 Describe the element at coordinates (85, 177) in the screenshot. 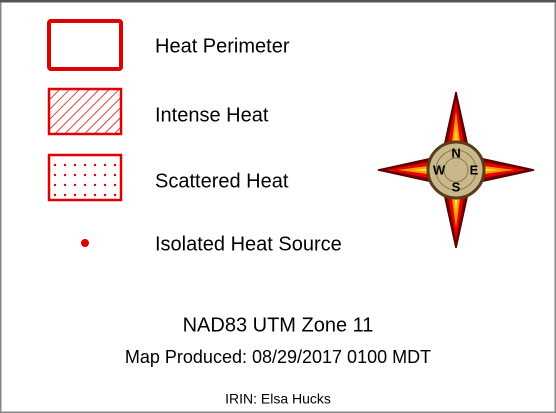

I see `scattered-swatch` at that location.